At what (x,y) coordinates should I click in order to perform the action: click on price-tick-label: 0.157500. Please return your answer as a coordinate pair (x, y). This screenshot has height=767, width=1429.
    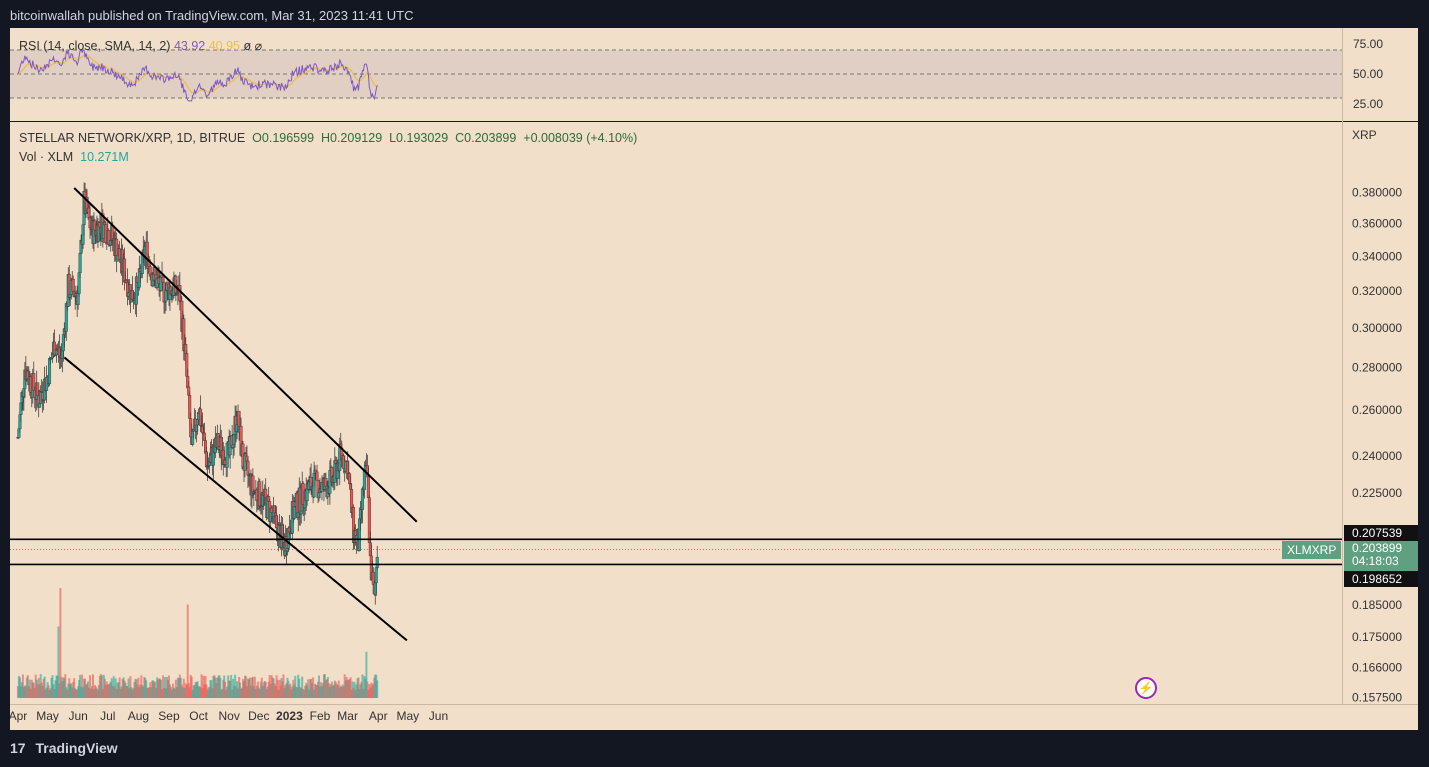
    Looking at the image, I should click on (1377, 698).